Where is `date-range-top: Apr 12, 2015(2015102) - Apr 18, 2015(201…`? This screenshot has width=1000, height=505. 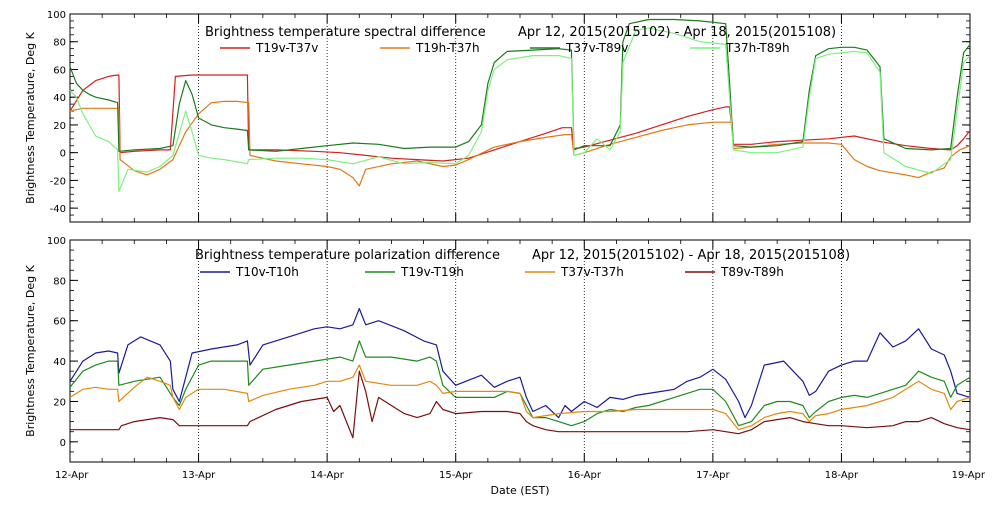 date-range-top: Apr 12, 2015(2015102) - Apr 18, 2015(201… is located at coordinates (677, 32).